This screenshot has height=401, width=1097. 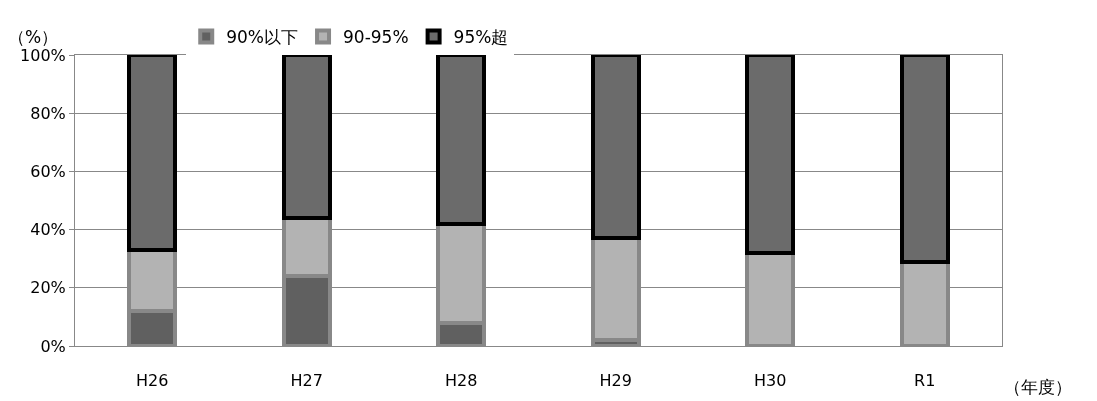 I want to click on x-tick-label: H28, so click(x=461, y=381).